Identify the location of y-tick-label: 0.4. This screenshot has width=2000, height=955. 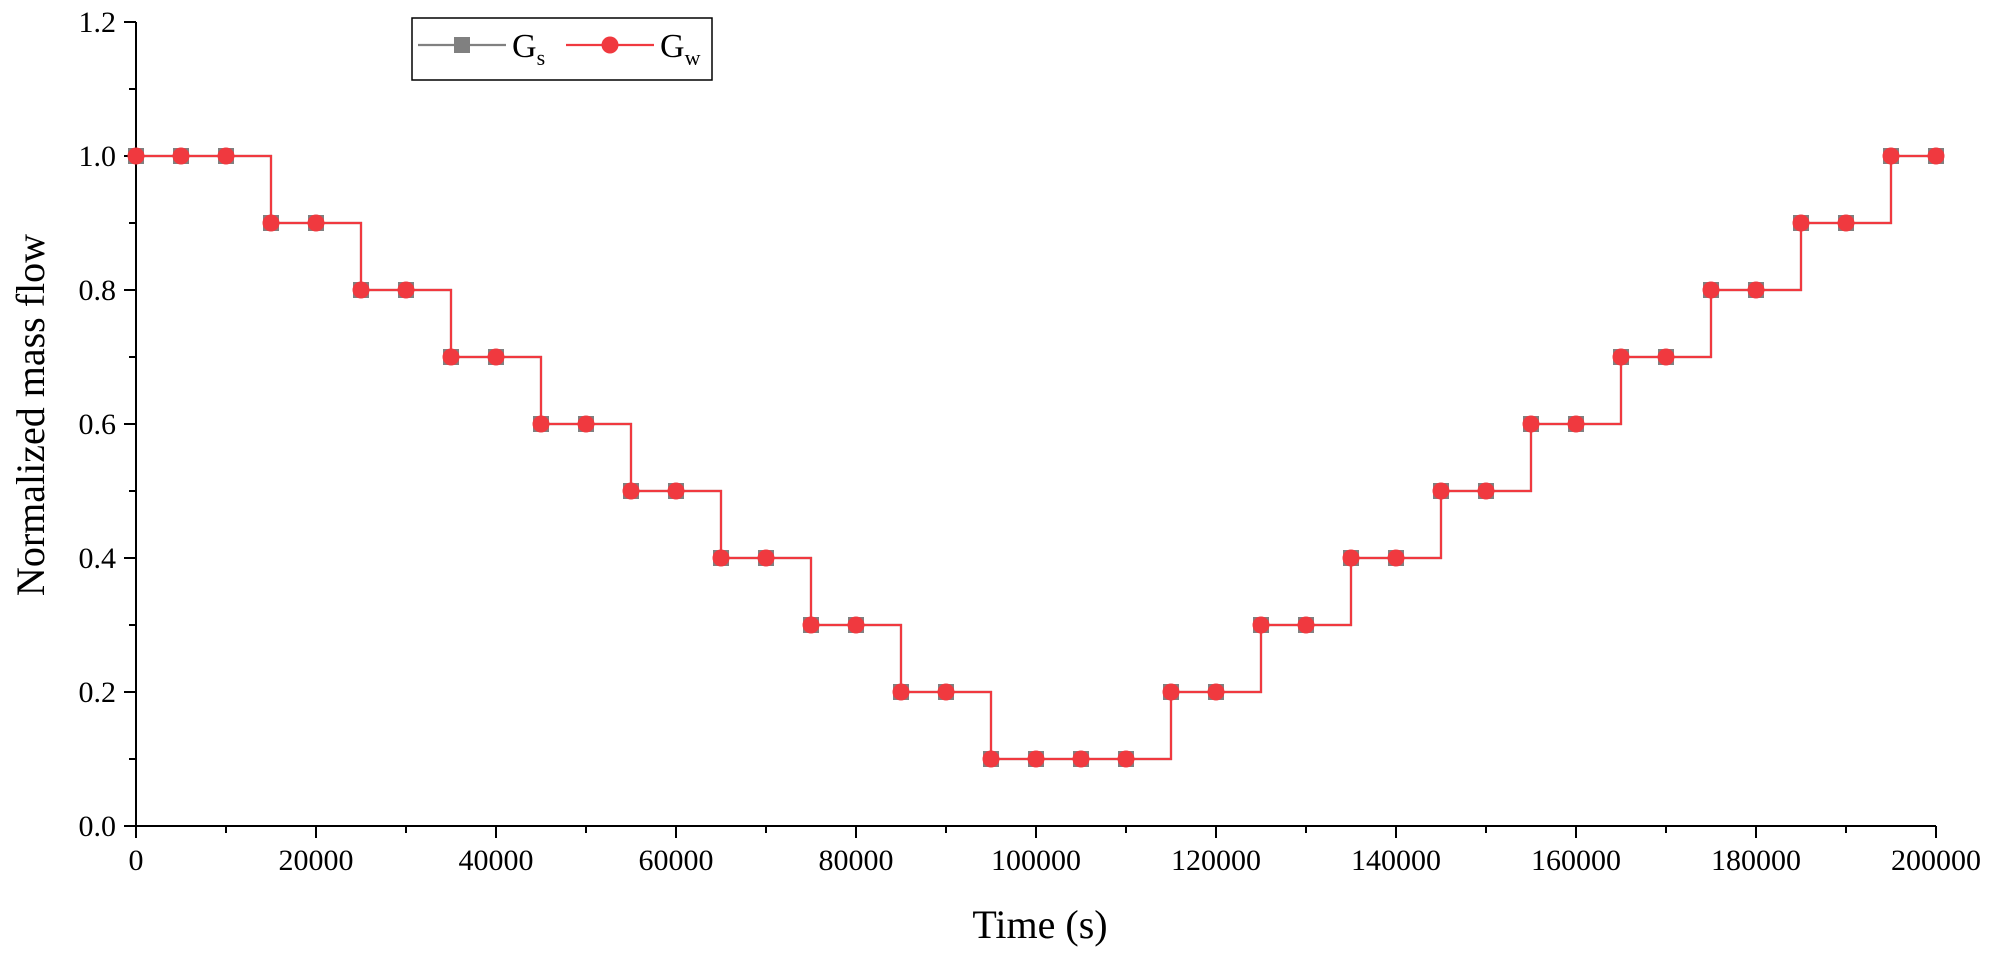
(98, 558).